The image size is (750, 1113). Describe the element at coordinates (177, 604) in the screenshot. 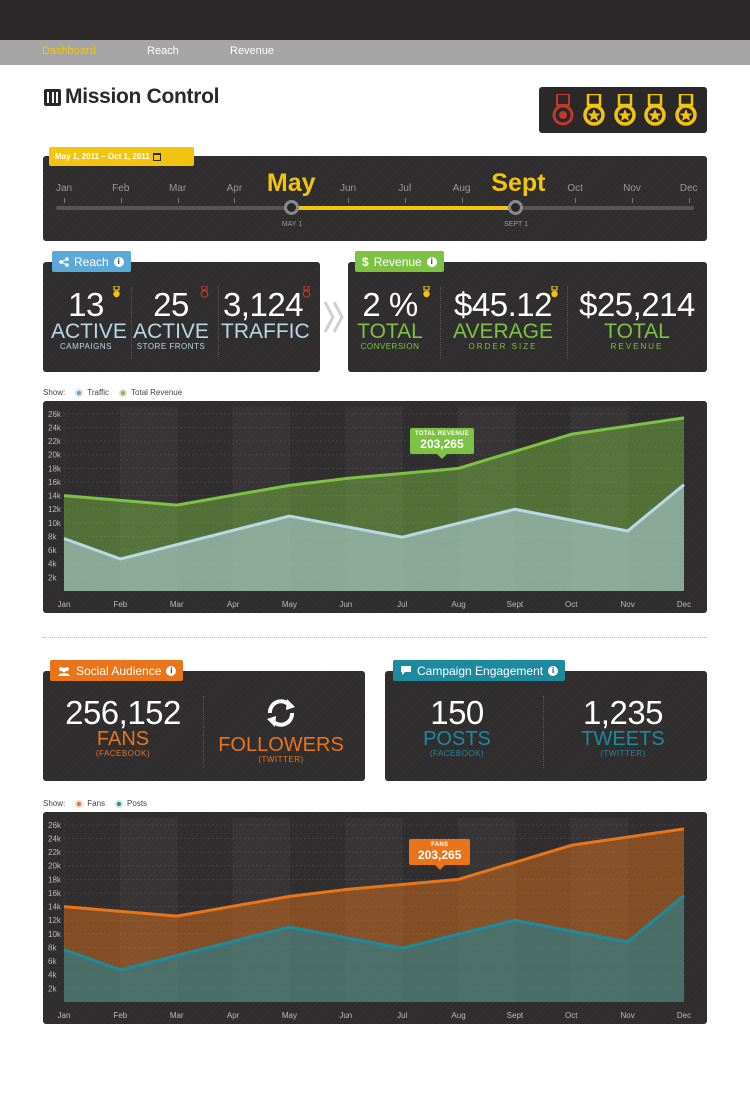

I see `x-tick-label: Mar` at that location.